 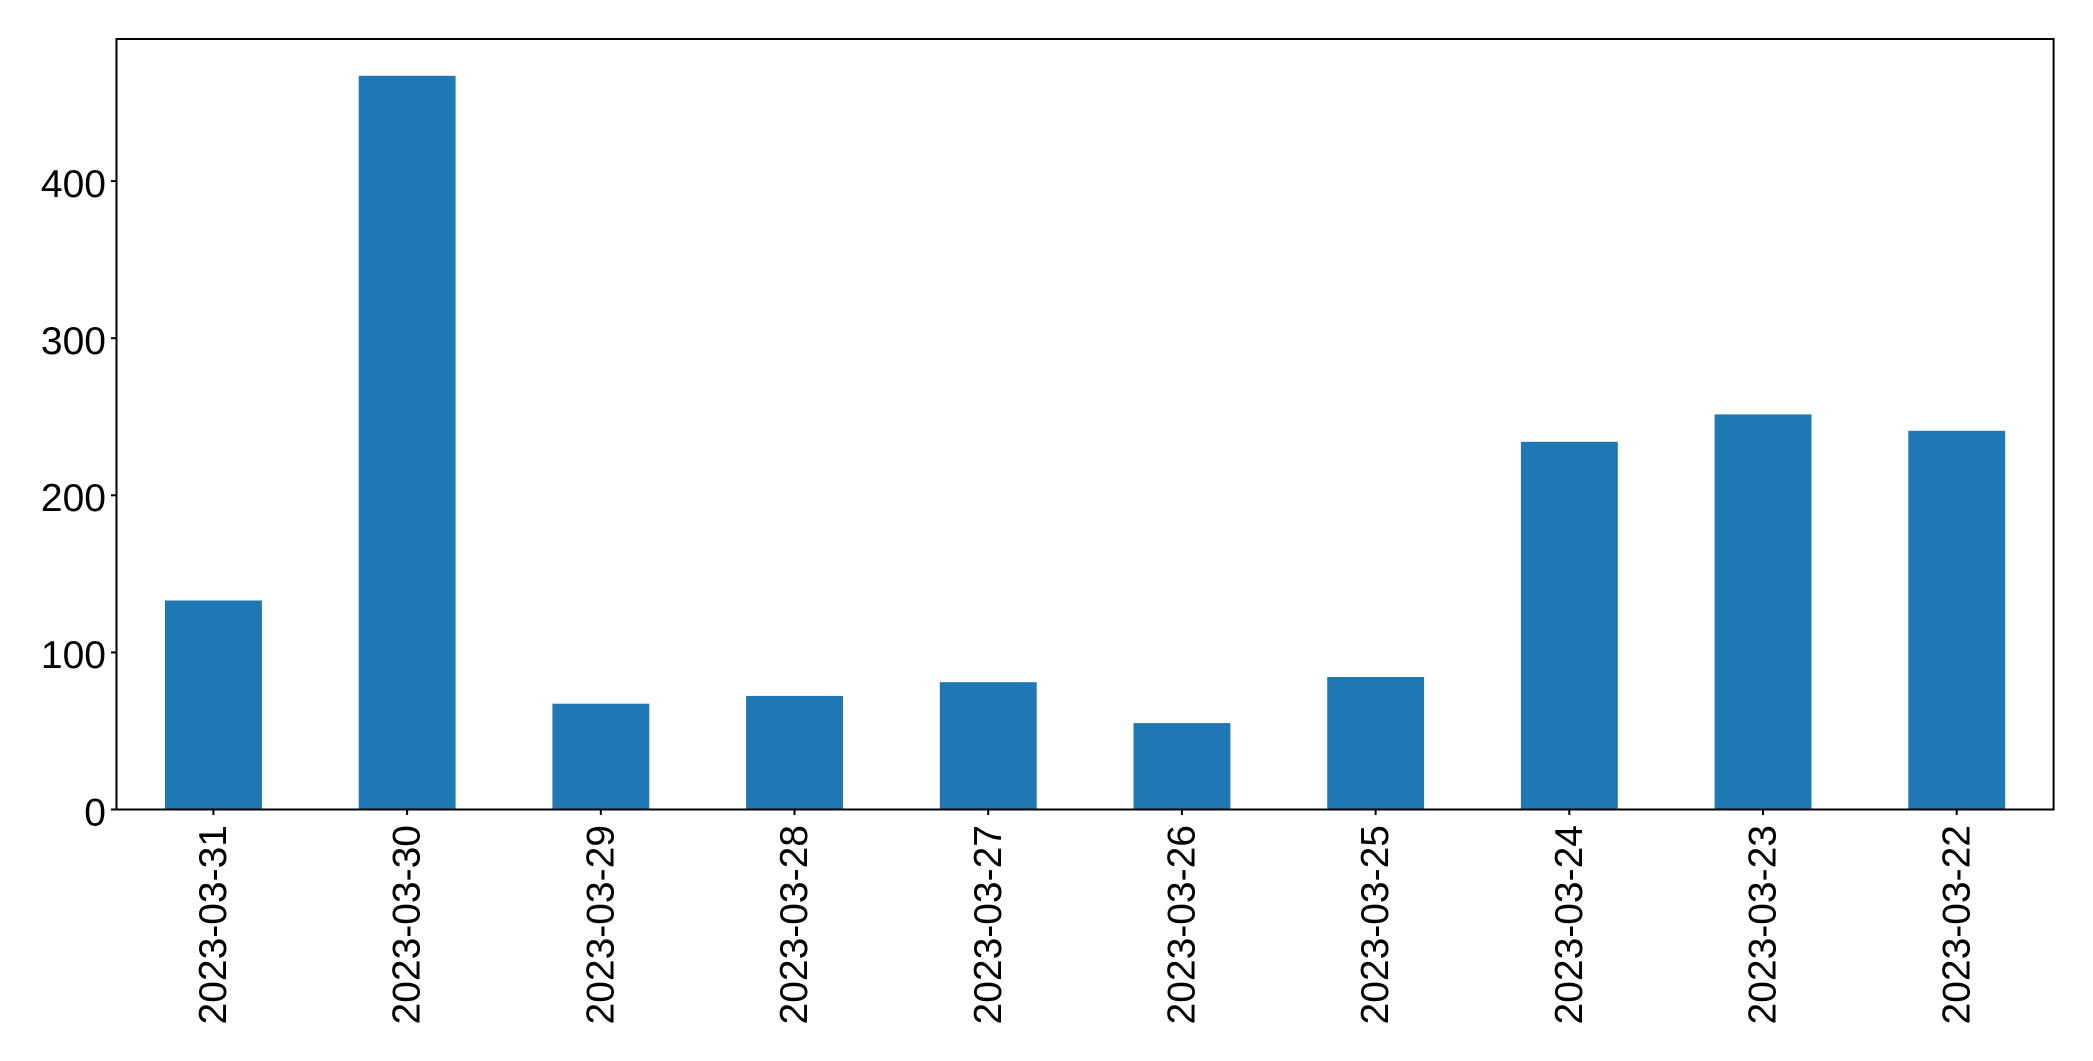 I want to click on svg-text: 2023-03-30, so click(x=407, y=925).